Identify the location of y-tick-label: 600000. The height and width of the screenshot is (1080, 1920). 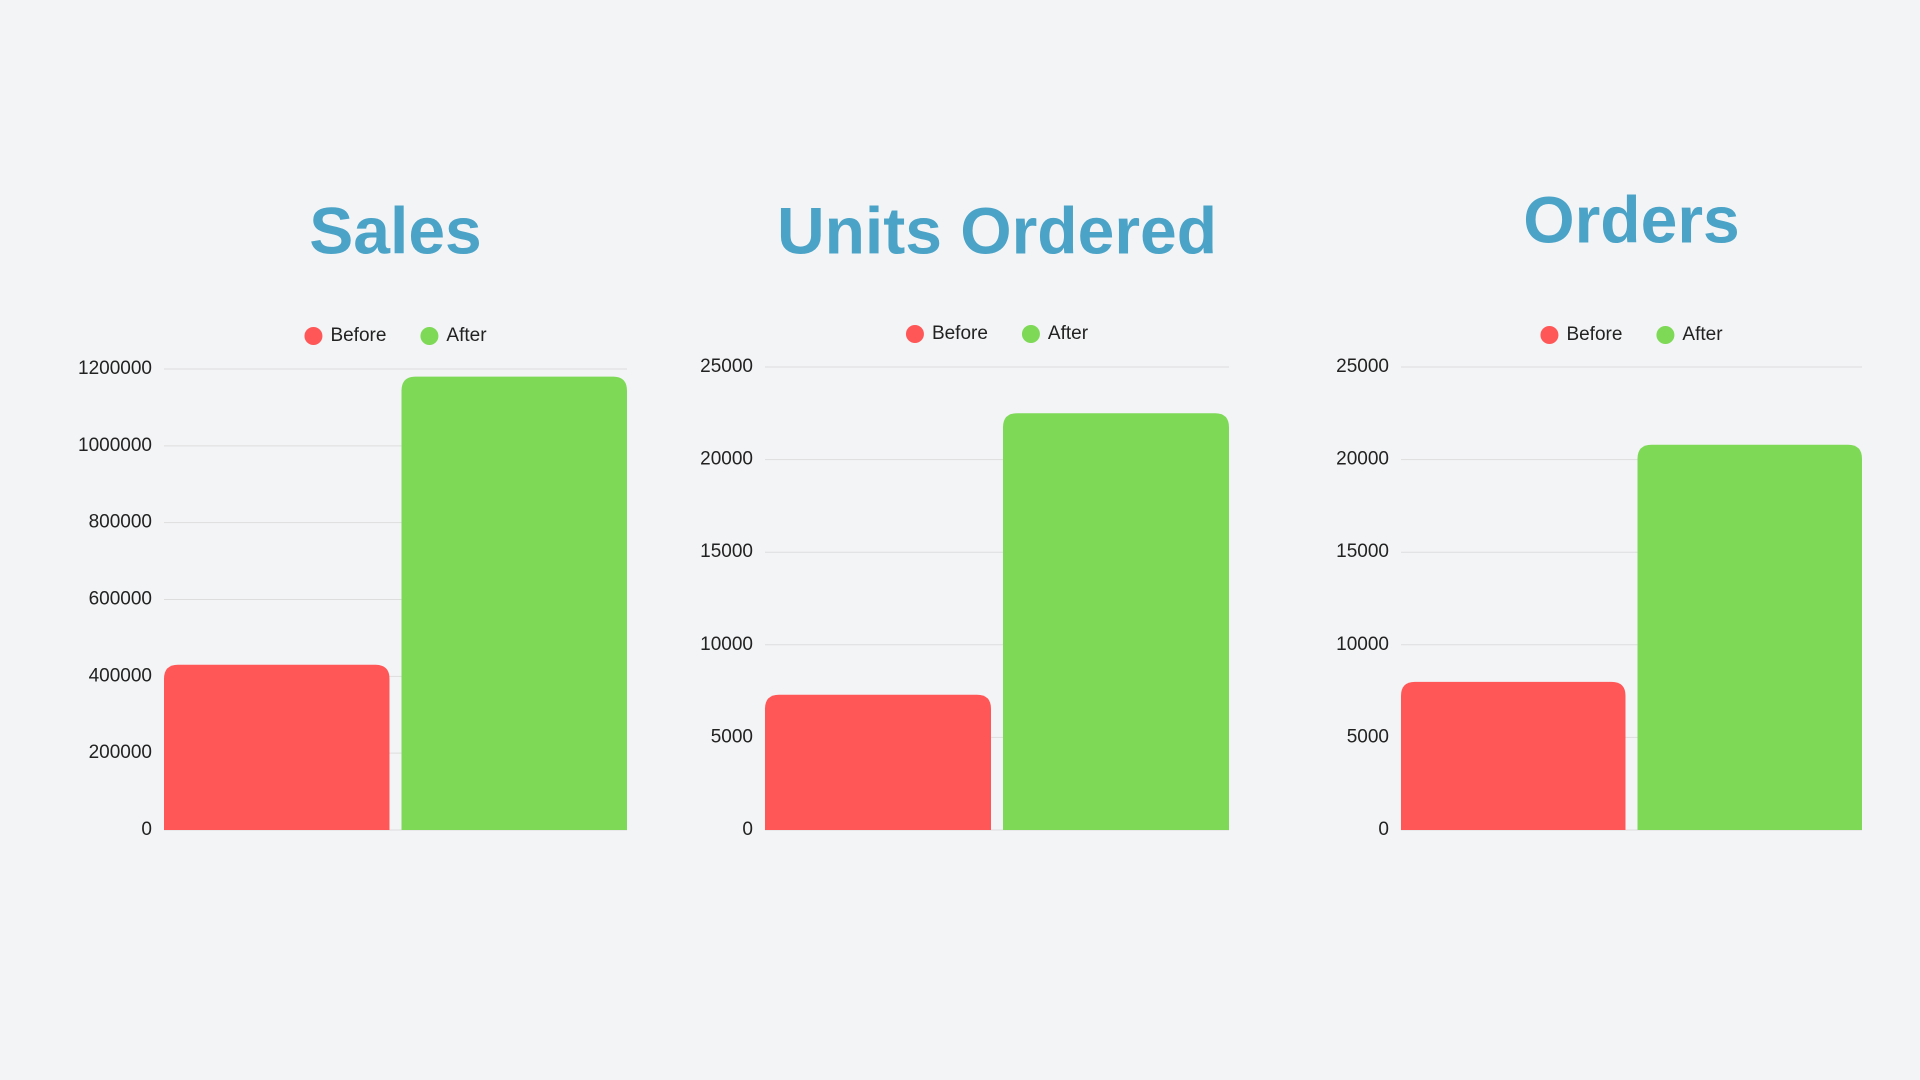
(120, 599).